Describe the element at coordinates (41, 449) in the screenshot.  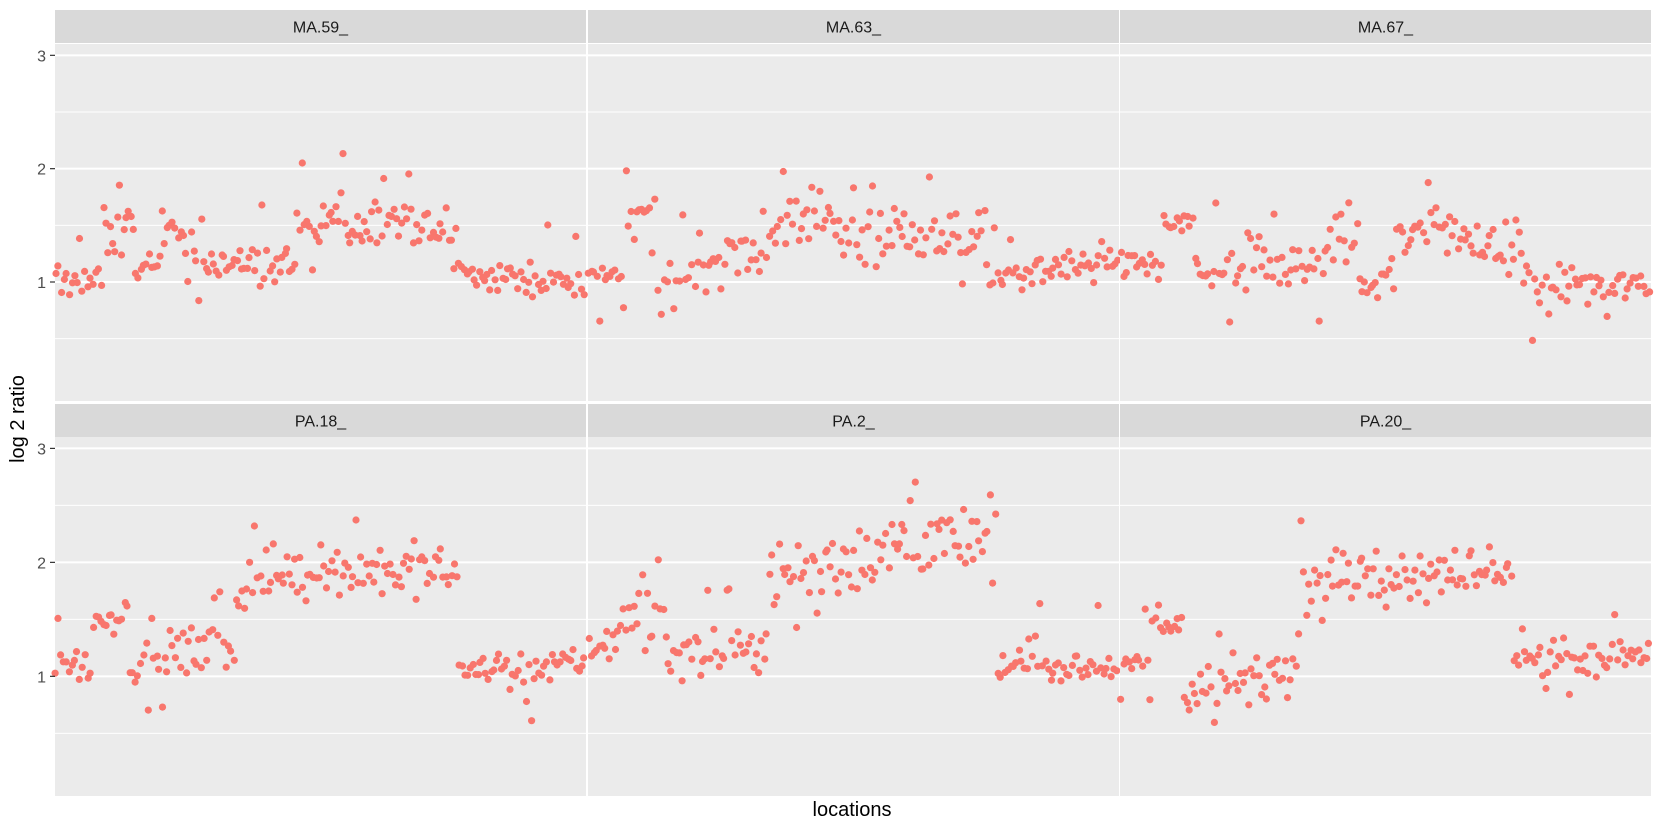
I see `y-tick-label: 3` at that location.